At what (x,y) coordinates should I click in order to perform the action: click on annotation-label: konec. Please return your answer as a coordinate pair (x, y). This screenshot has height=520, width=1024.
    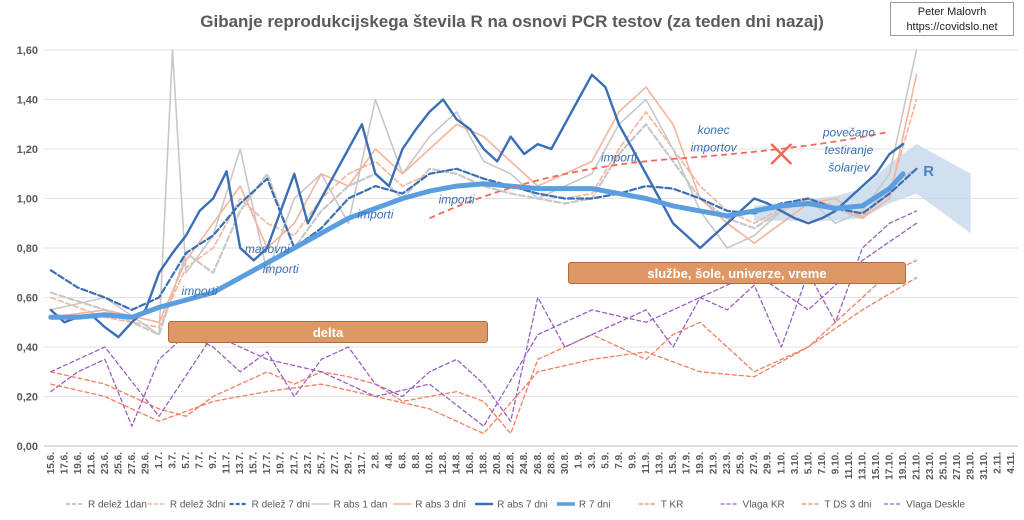
    Looking at the image, I should click on (714, 130).